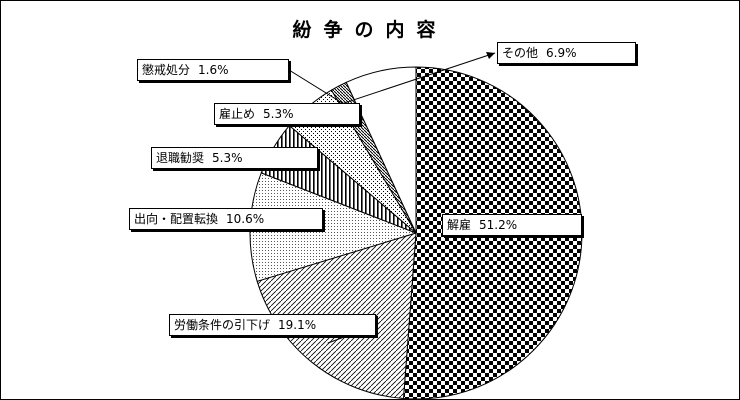 This screenshot has height=400, width=740. What do you see at coordinates (245, 219) in the screenshot?
I see `slice-label-value: 10.6%` at bounding box center [245, 219].